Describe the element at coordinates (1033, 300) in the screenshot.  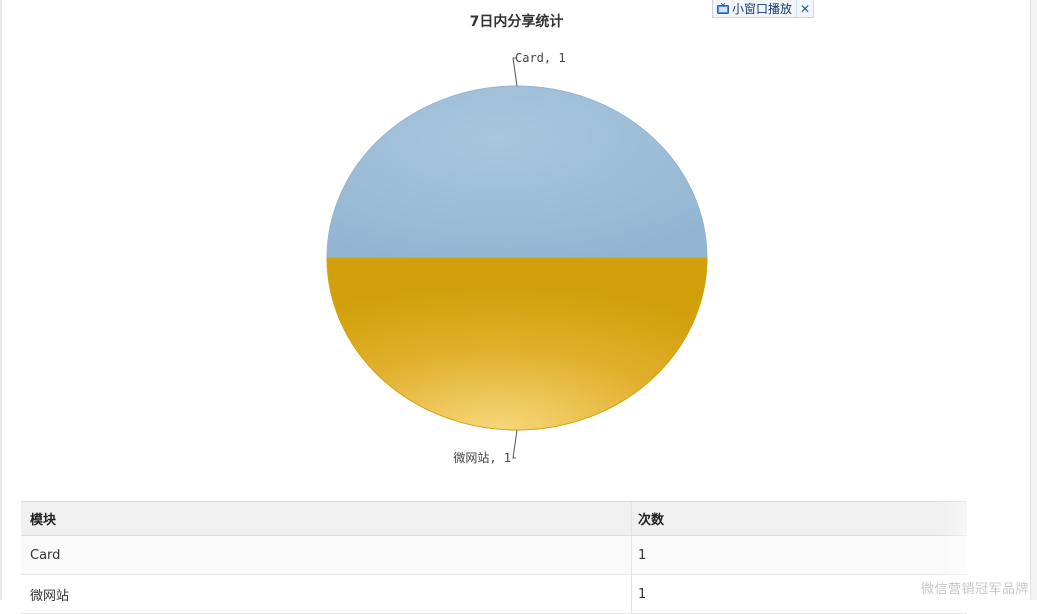
I see `frame-right-scrollbar` at that location.